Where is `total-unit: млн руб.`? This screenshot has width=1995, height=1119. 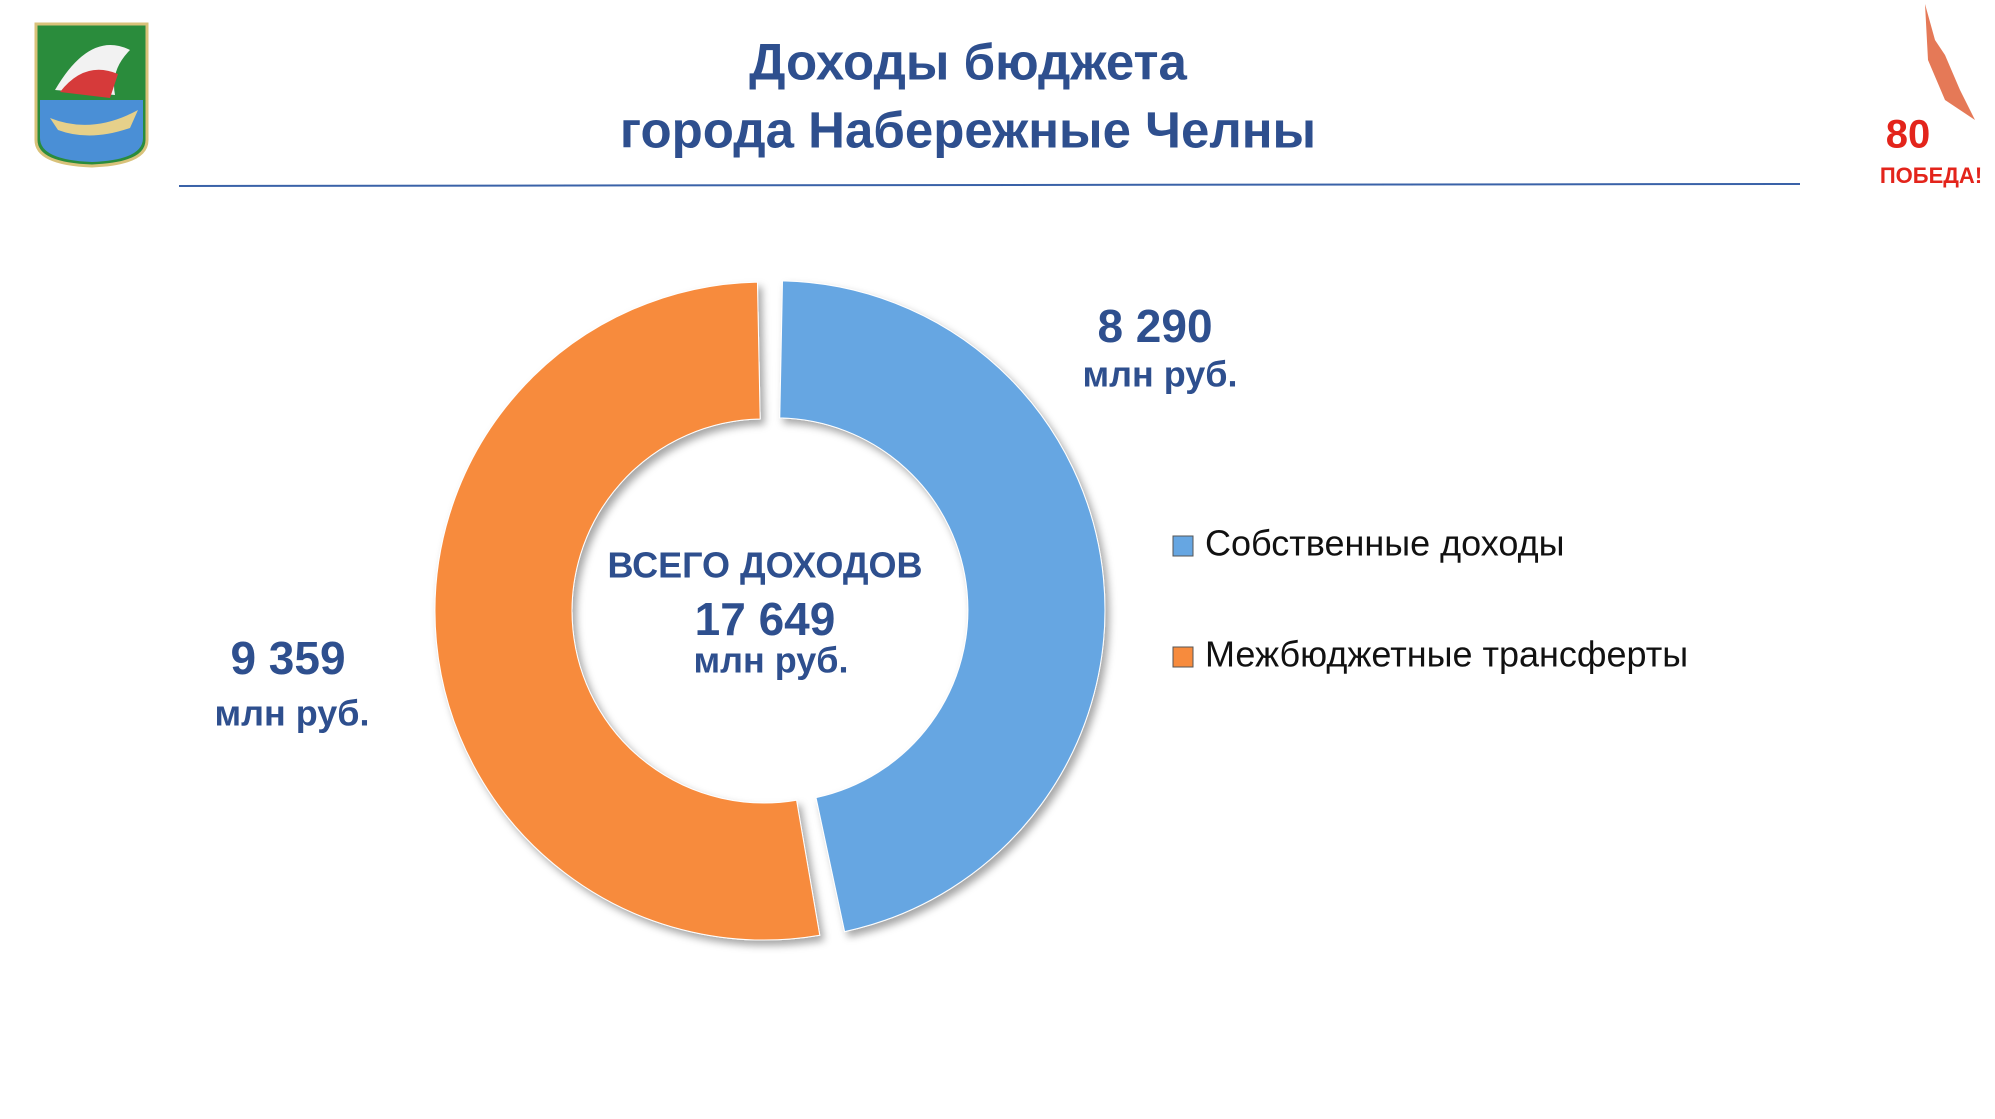 total-unit: млн руб. is located at coordinates (770, 660).